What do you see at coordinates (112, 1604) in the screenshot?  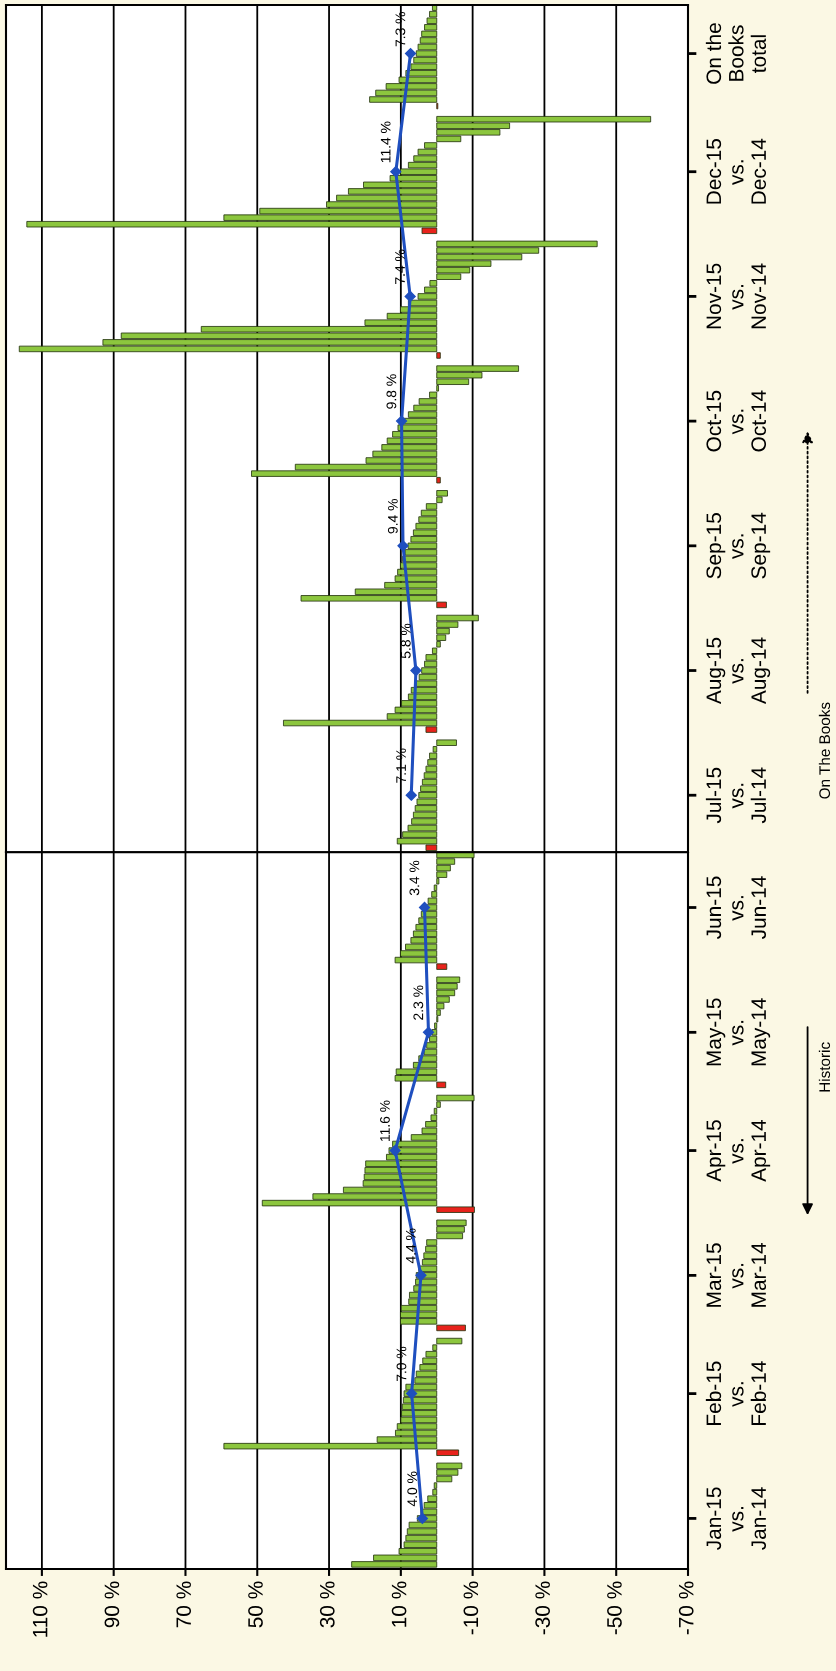 I see `x-tick-label: 90 %` at bounding box center [112, 1604].